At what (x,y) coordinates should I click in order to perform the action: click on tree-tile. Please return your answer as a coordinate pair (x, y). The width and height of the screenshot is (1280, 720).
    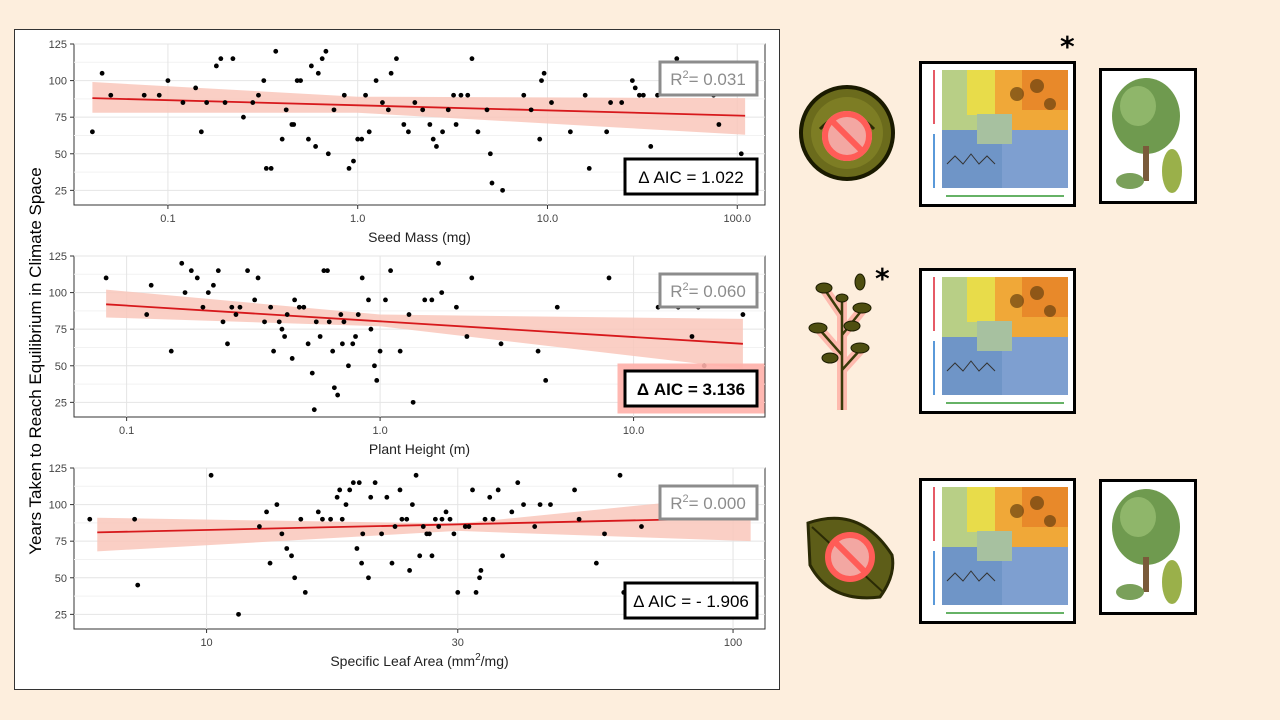
    Looking at the image, I should click on (1148, 136).